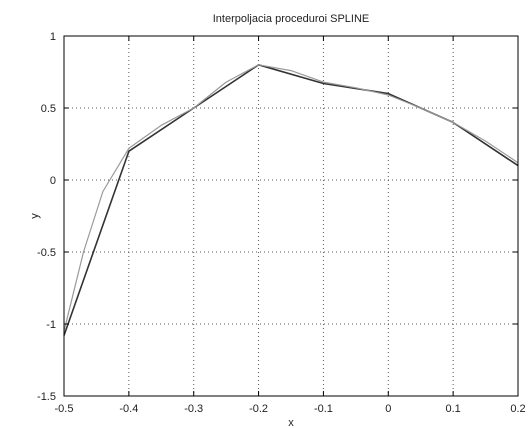 Image resolution: width=532 pixels, height=428 pixels. I want to click on x-tick-label: -0.4, so click(128, 409).